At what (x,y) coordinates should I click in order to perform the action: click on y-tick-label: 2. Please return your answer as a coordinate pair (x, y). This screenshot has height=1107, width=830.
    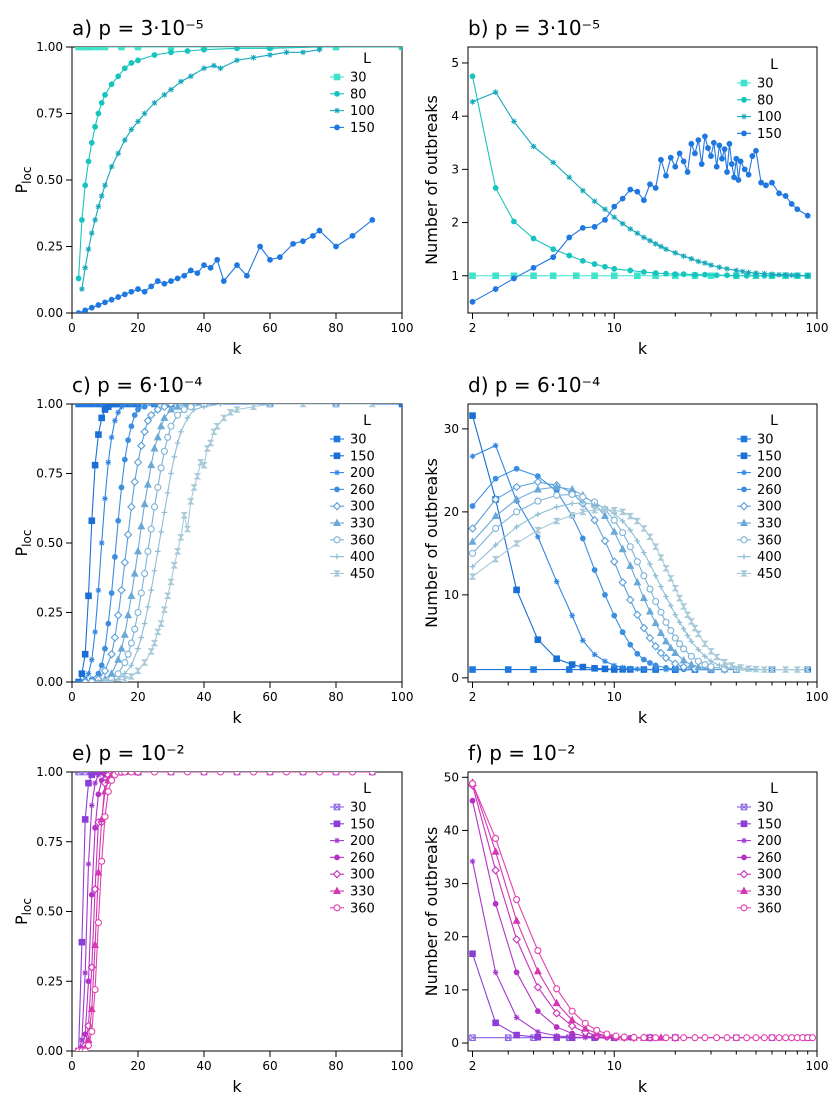
    Looking at the image, I should click on (455, 223).